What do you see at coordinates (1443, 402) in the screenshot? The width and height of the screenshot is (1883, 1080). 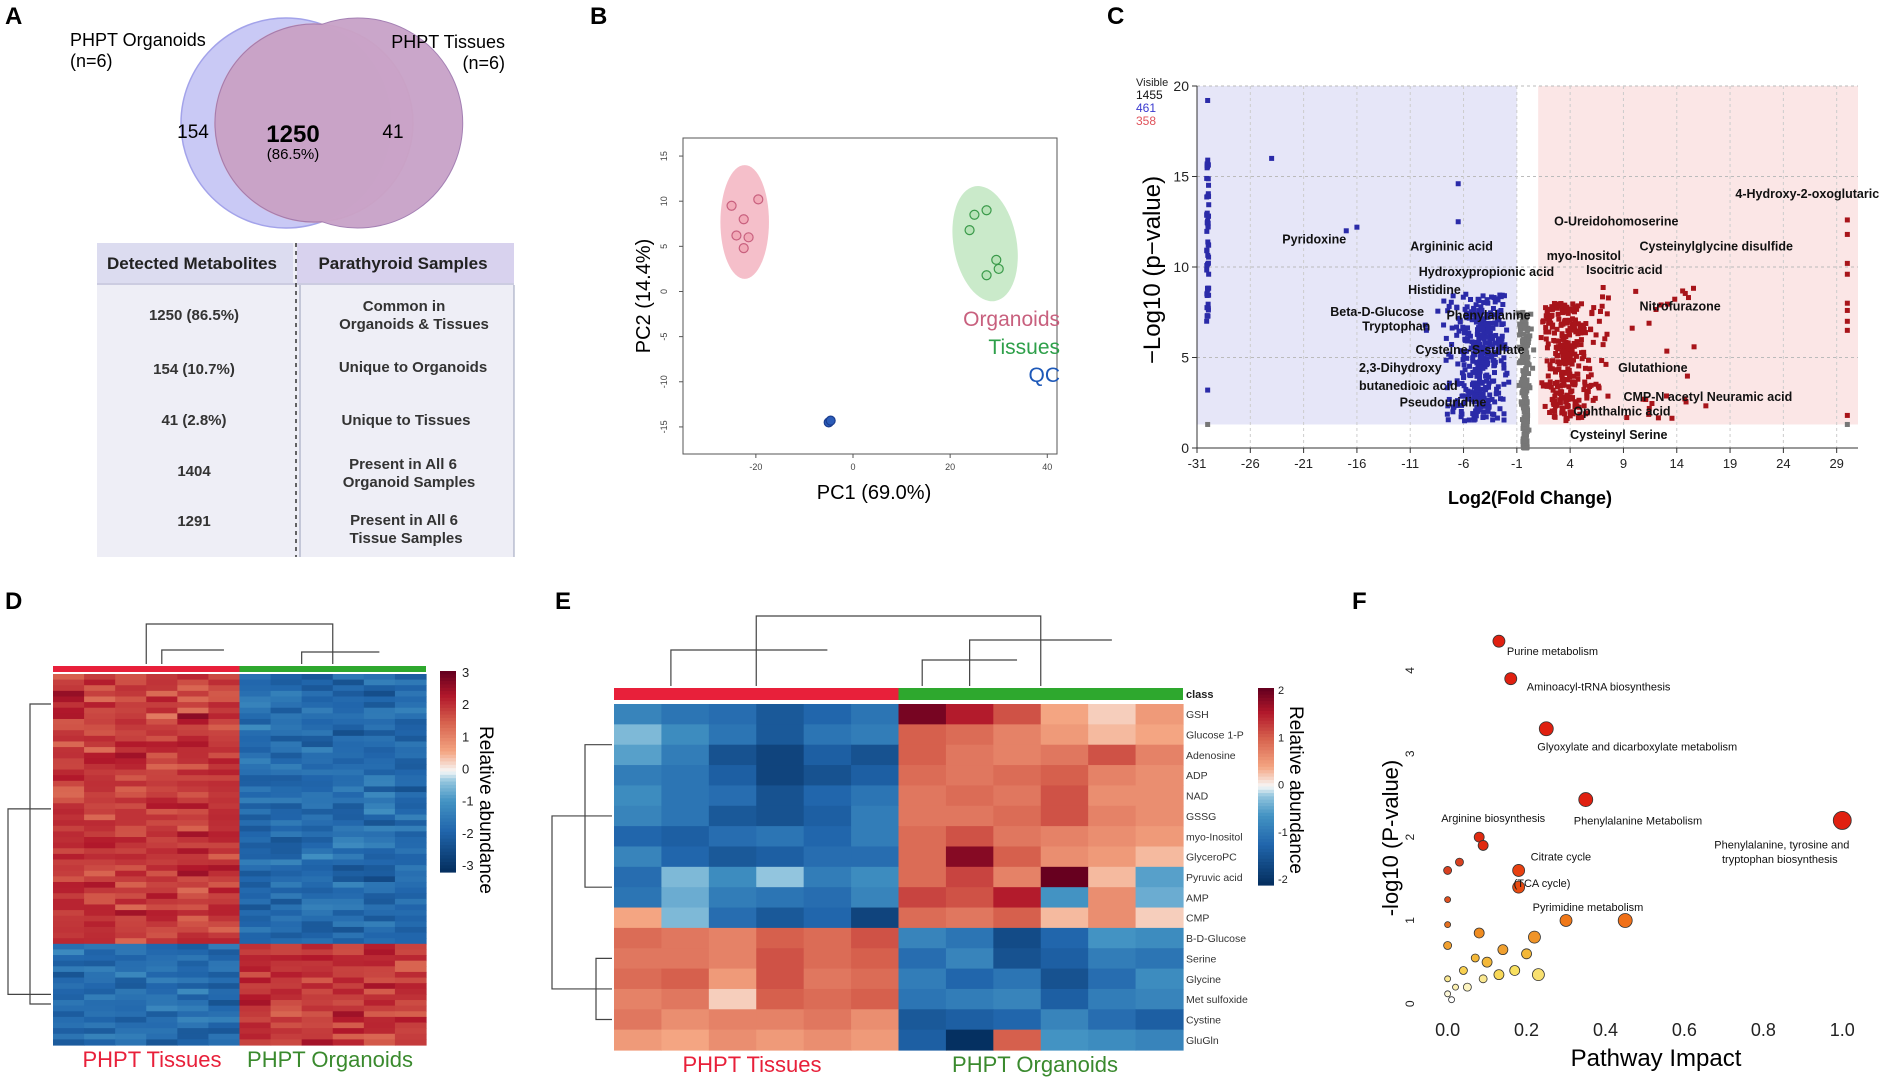 I see `volcano-annotation: Pseudouridine` at bounding box center [1443, 402].